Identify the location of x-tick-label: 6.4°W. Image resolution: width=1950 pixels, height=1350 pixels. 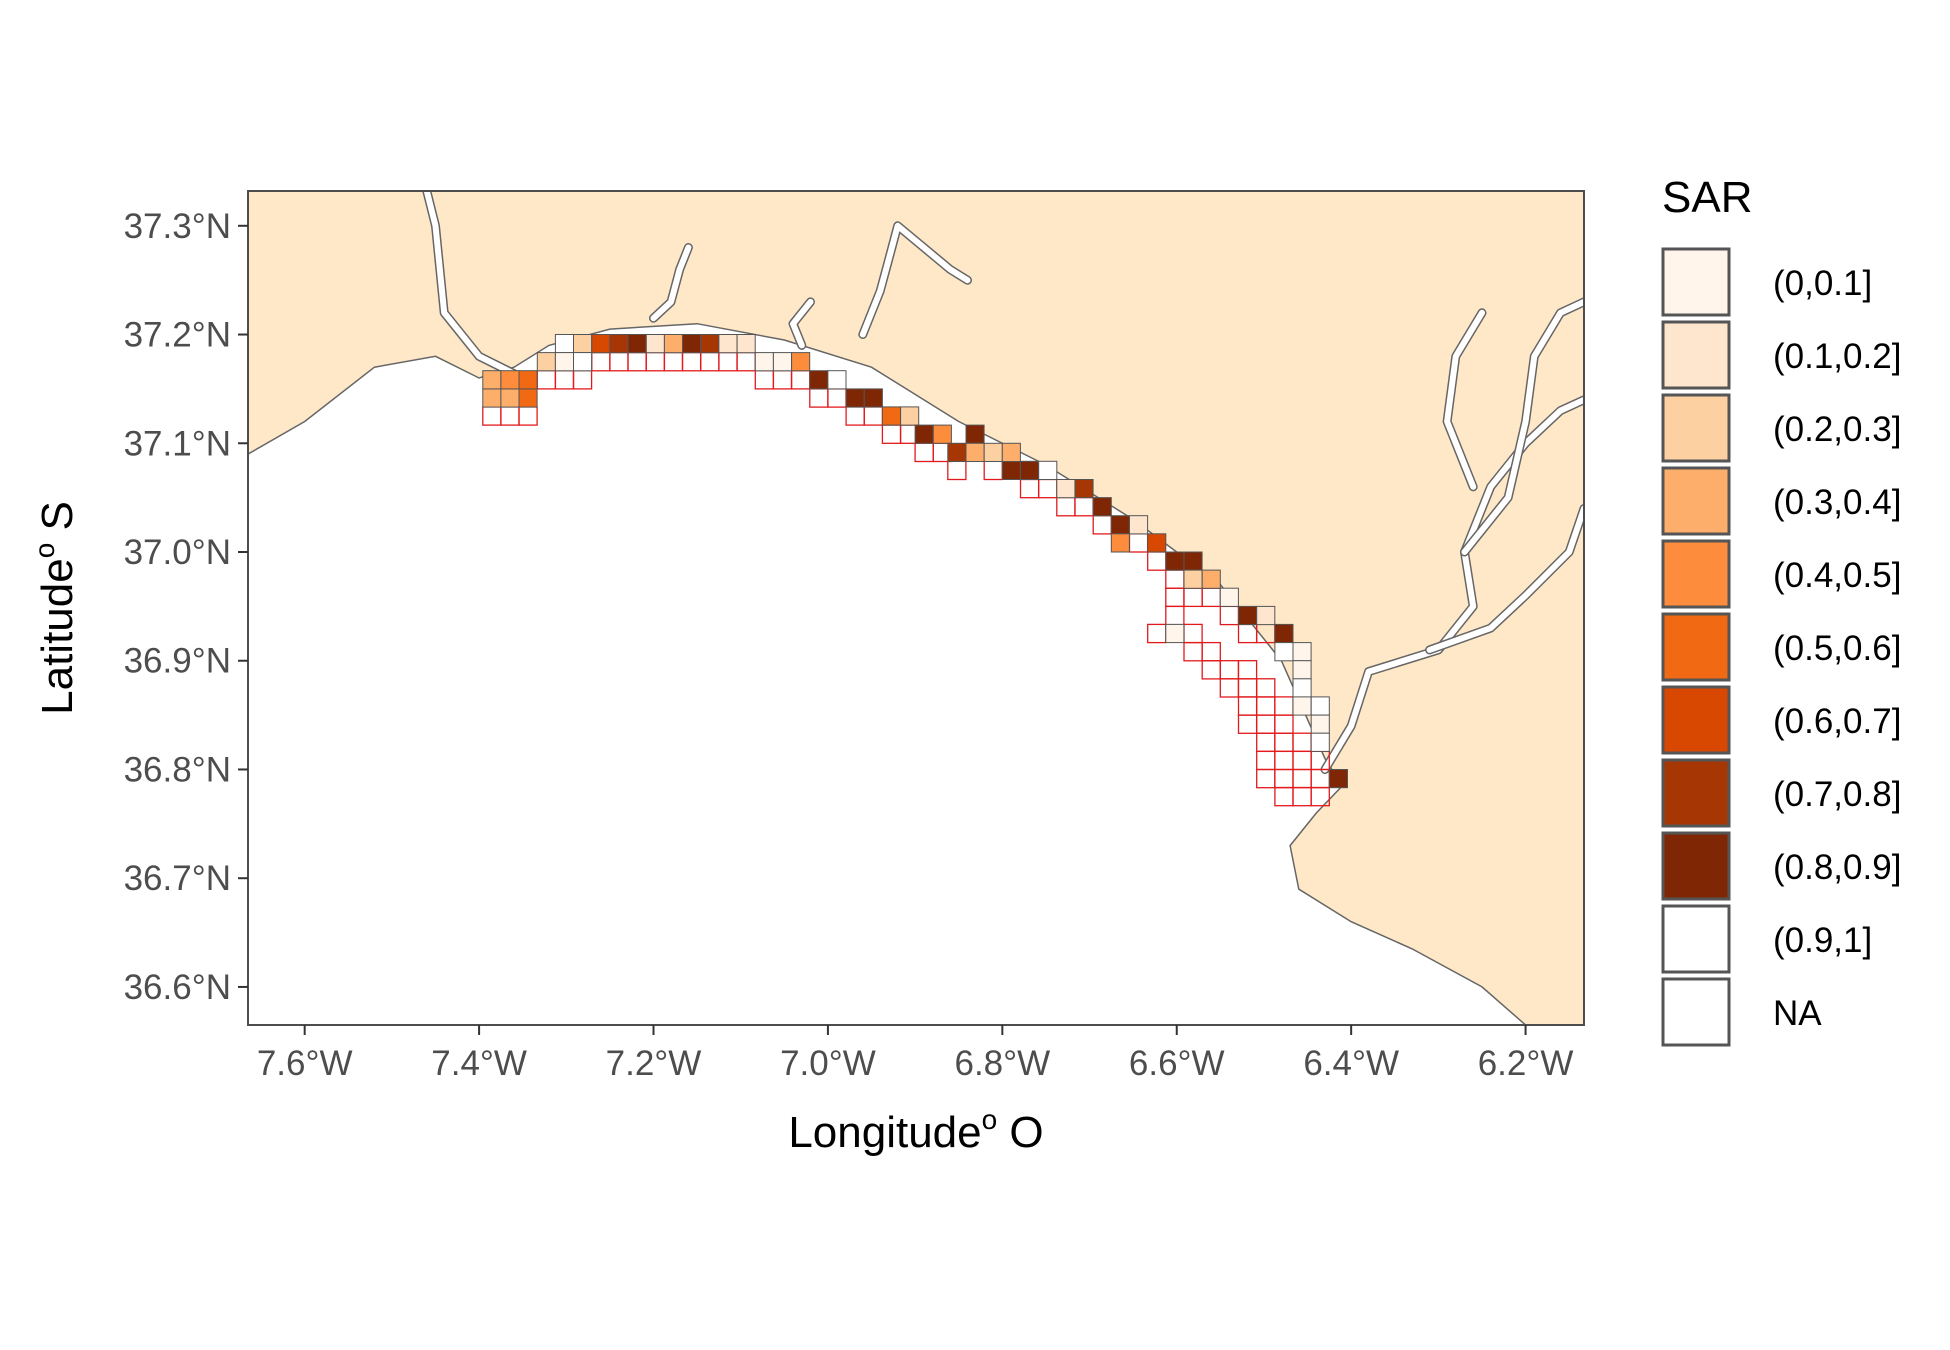
(1351, 1063).